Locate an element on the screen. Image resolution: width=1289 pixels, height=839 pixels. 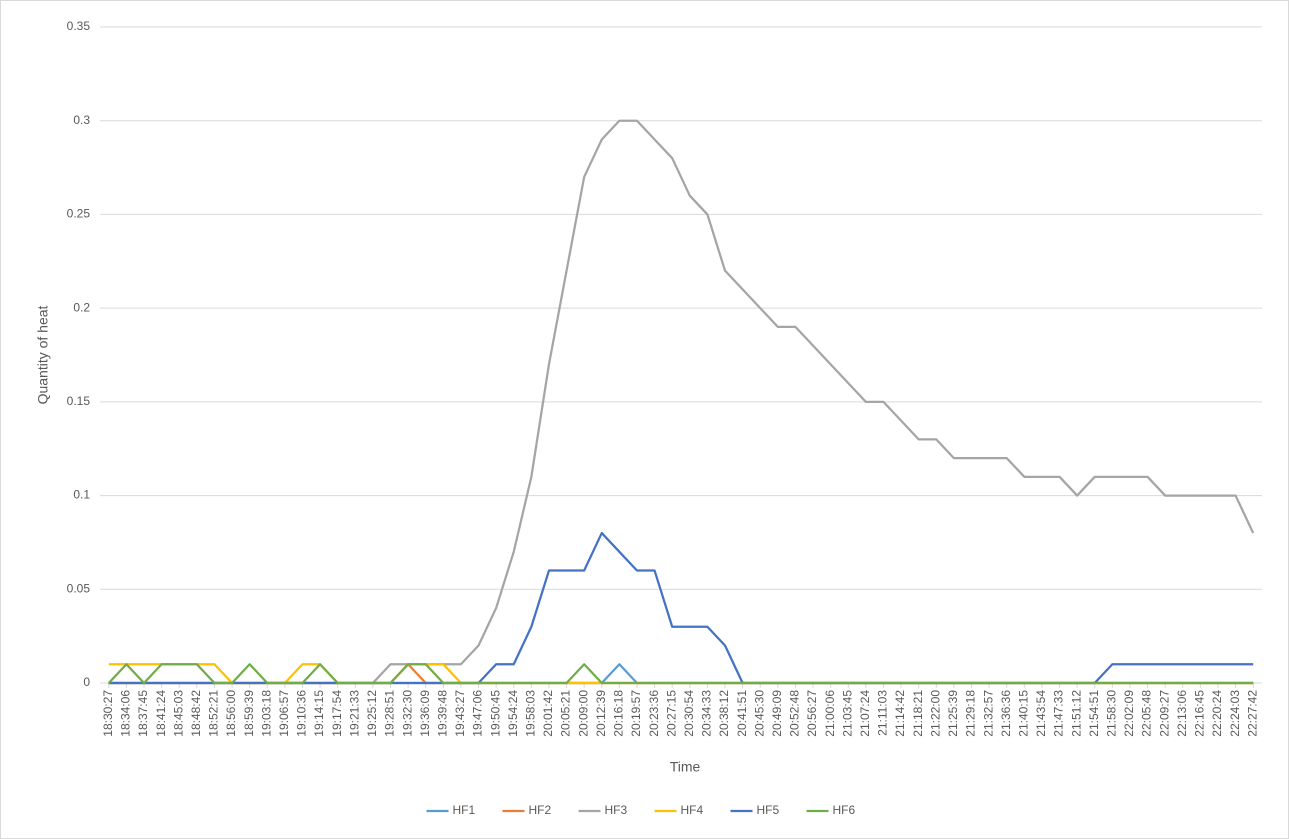
legend-label: HF5 is located at coordinates (768, 810).